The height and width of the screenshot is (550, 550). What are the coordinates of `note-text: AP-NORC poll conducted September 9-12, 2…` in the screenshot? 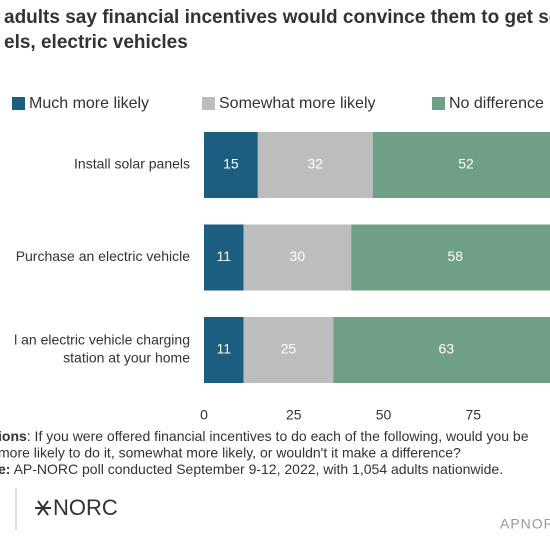 It's located at (256, 469).